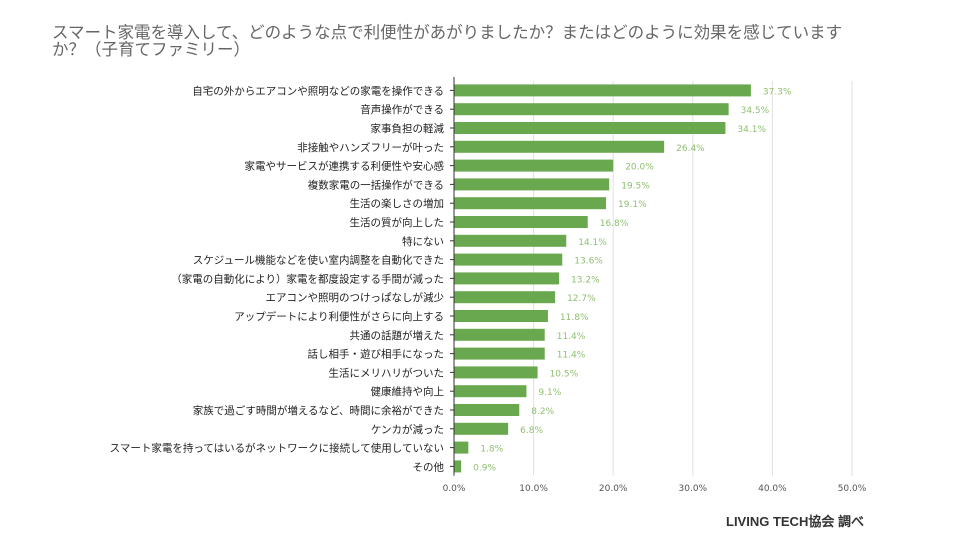 This screenshot has height=540, width=960. What do you see at coordinates (429, 466) in the screenshot?
I see `category-label: その他` at bounding box center [429, 466].